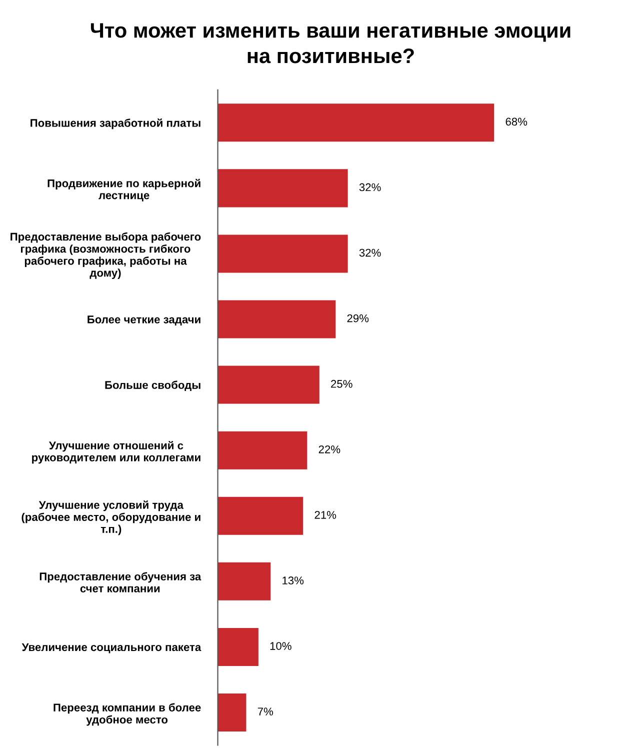 This screenshot has width=624, height=749. I want to click on y-tick-label: Предоставление обучения за счет компании, so click(121, 582).